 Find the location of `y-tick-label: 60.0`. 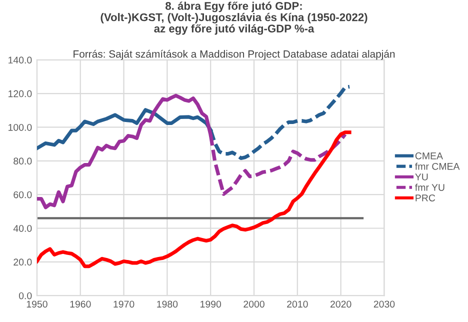

y-tick-label: 60.0 is located at coordinates (23, 194).